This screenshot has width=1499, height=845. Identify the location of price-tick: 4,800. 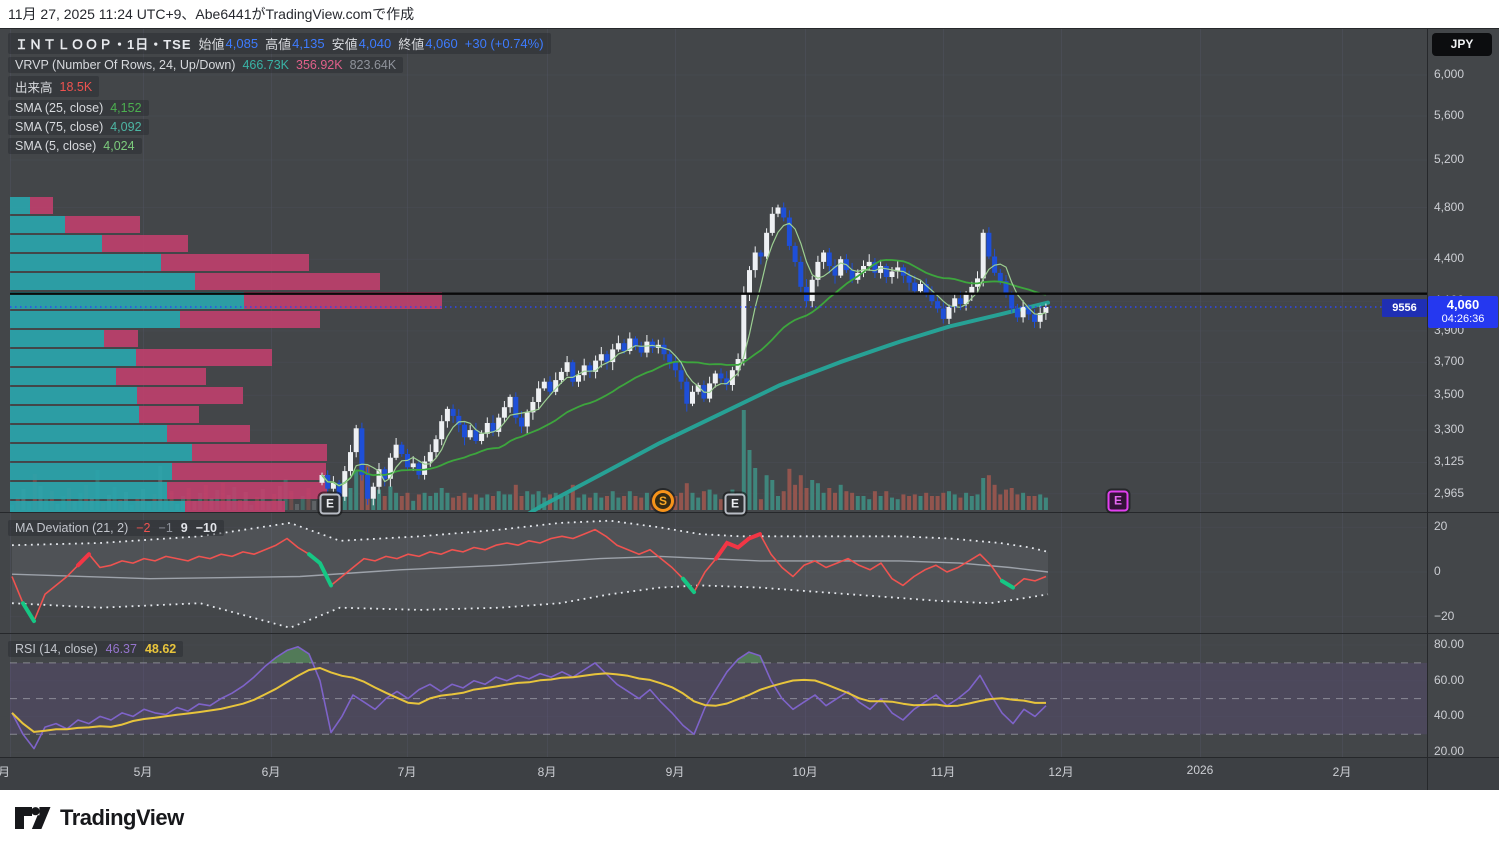
(1449, 206).